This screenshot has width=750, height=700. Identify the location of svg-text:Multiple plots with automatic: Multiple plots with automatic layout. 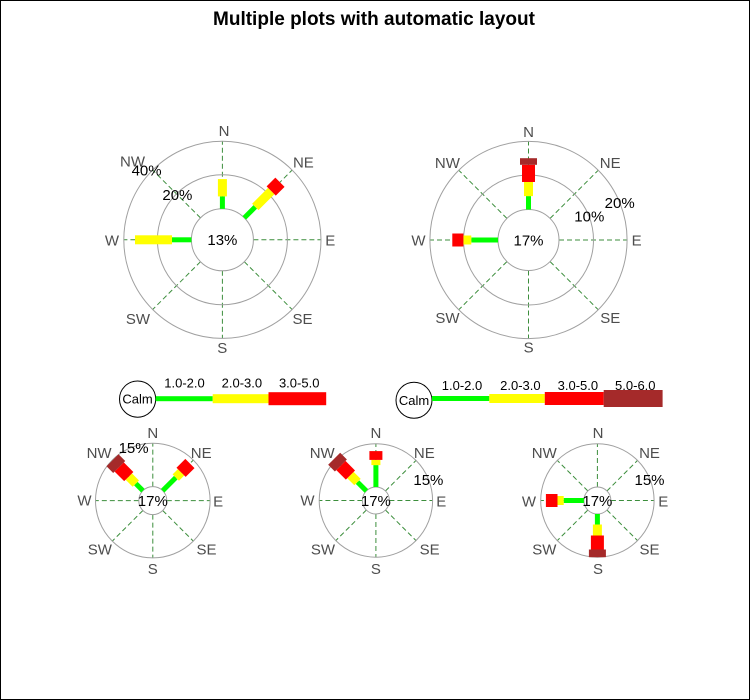
(374, 19).